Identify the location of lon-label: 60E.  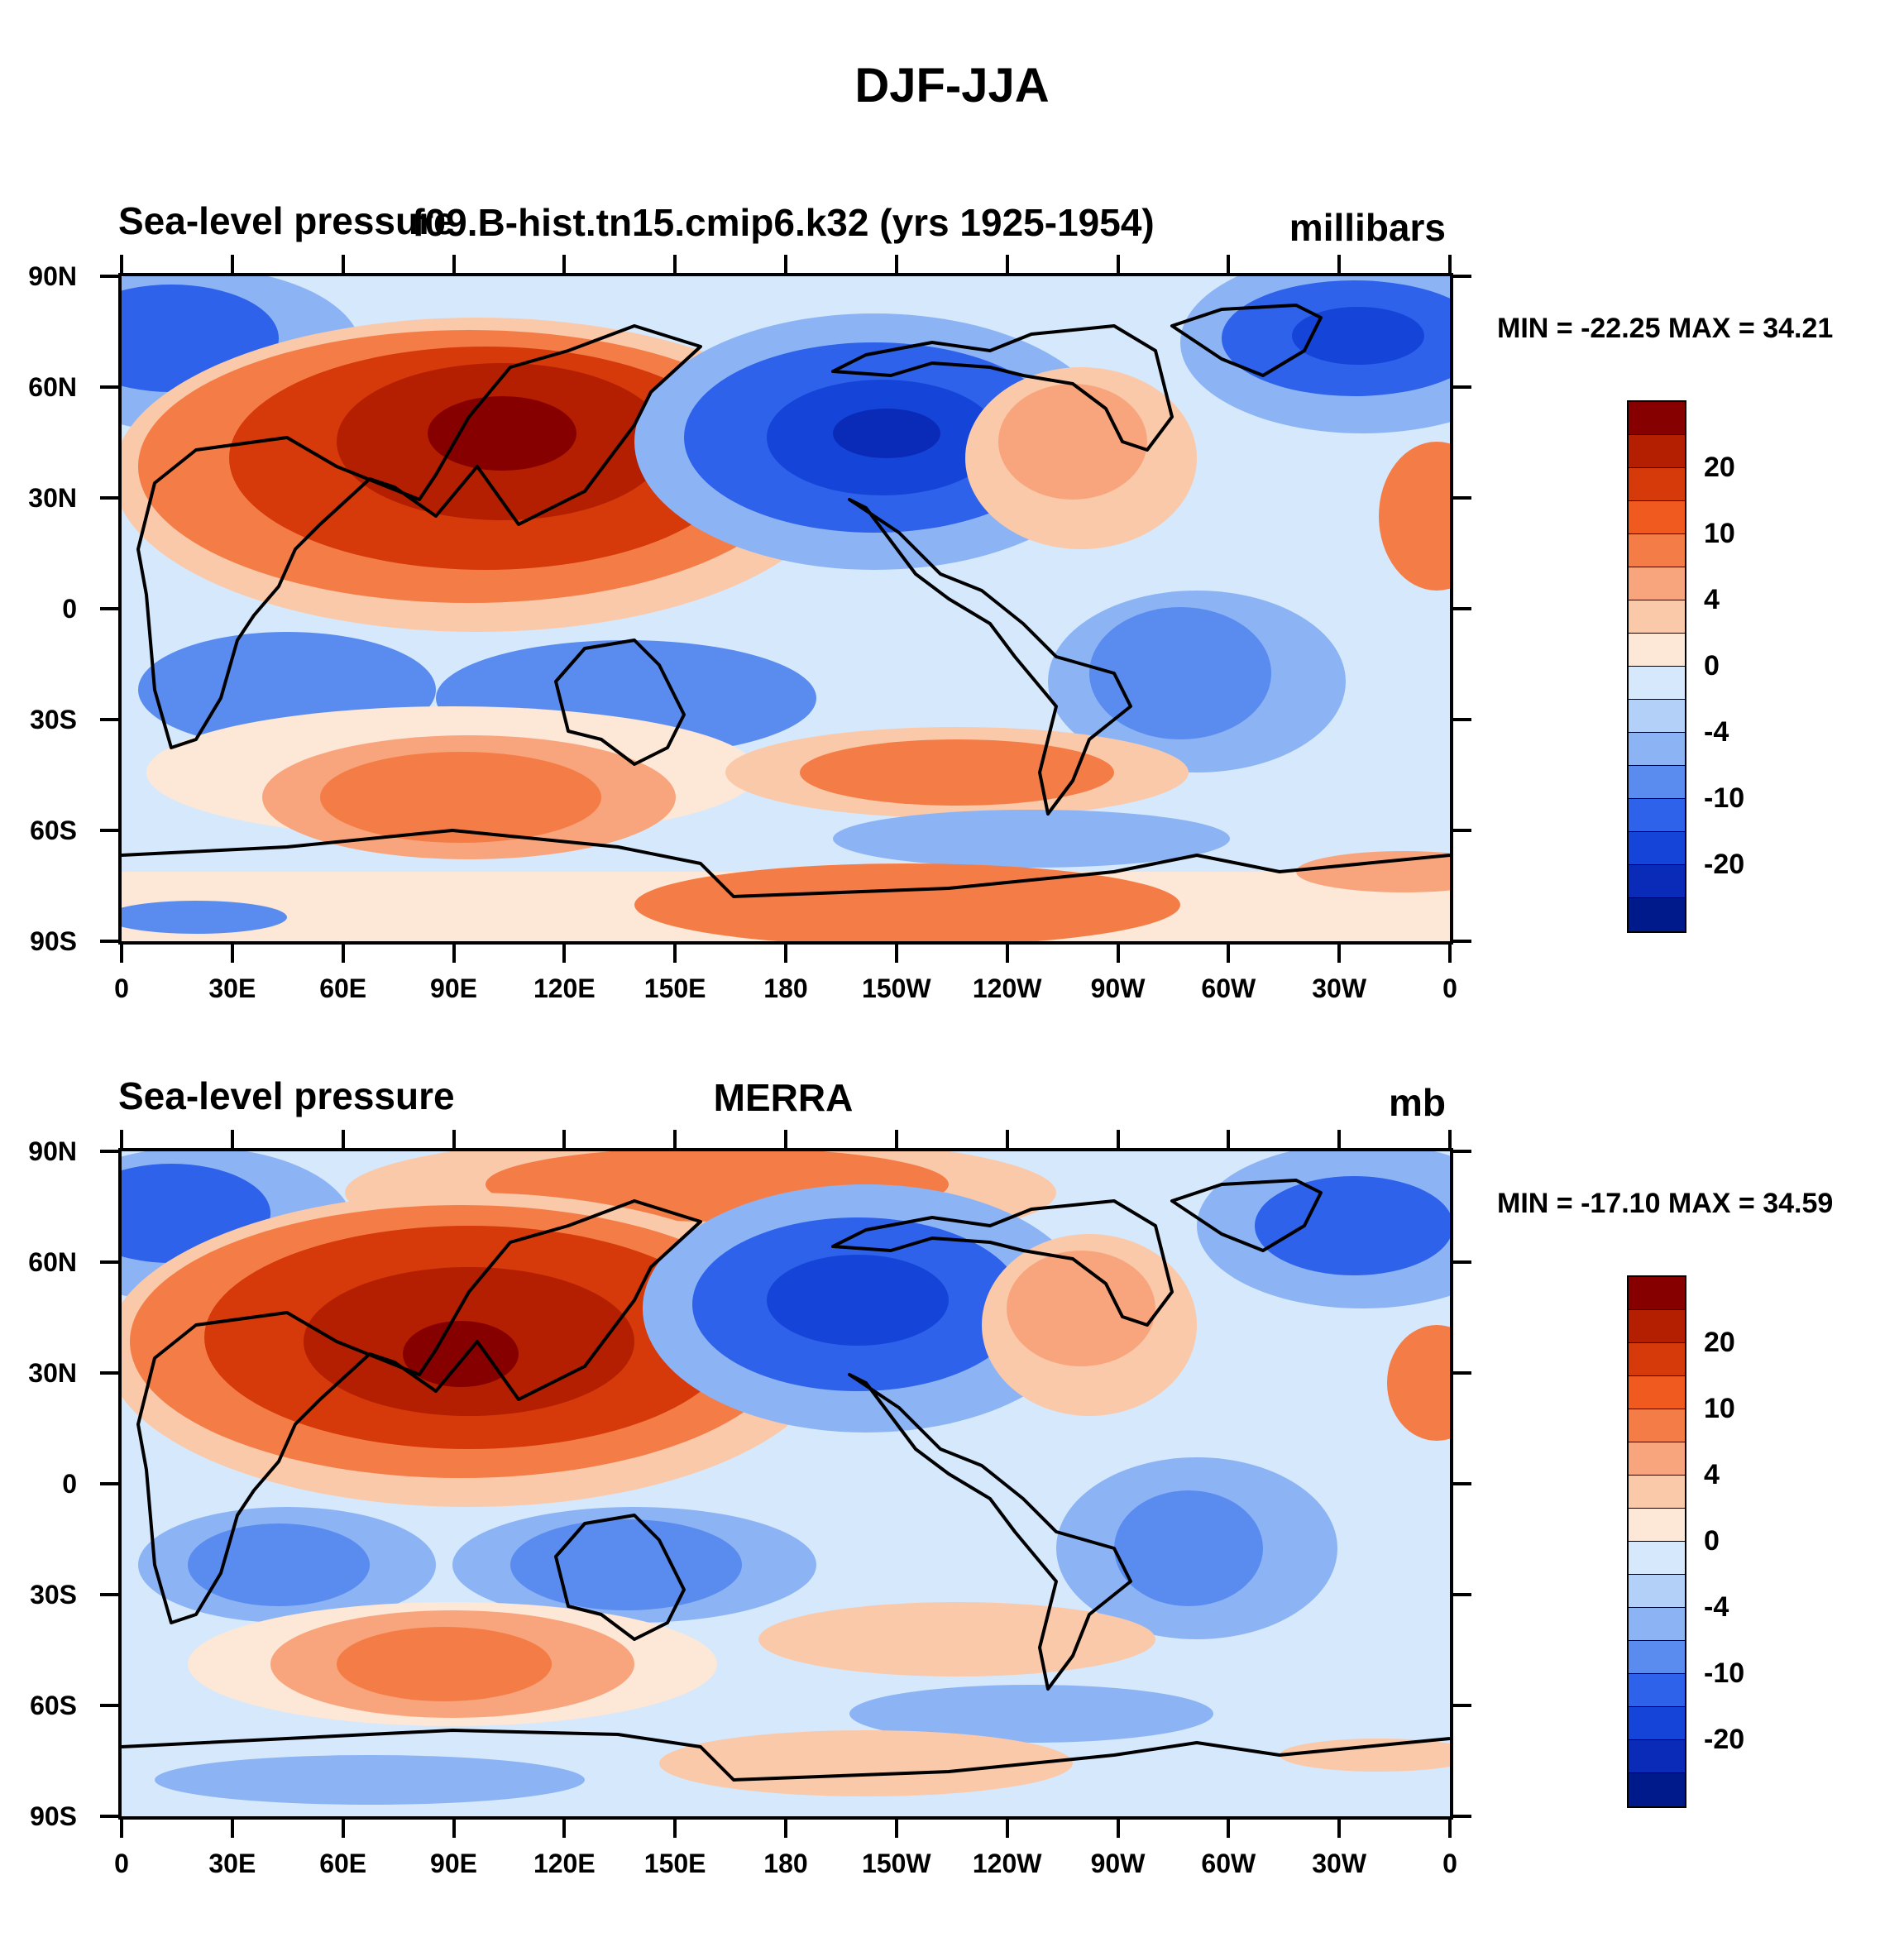
(343, 988).